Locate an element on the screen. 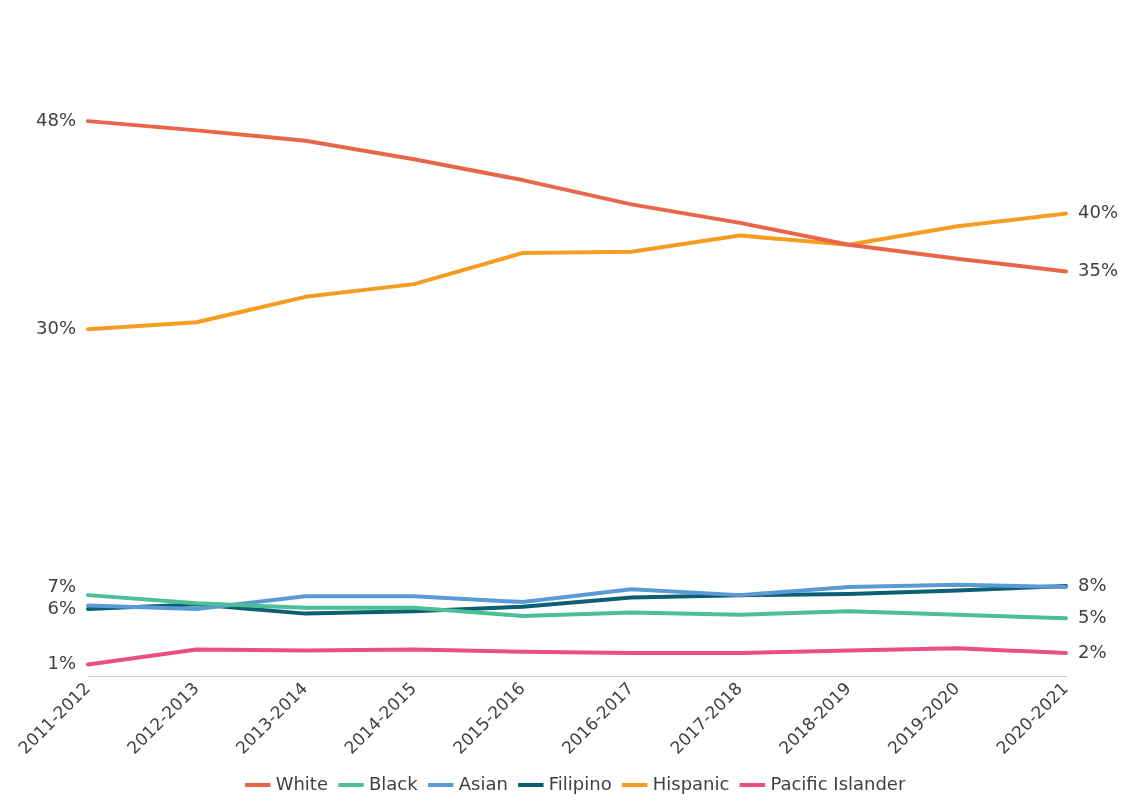  data-label: 7% is located at coordinates (61, 585).